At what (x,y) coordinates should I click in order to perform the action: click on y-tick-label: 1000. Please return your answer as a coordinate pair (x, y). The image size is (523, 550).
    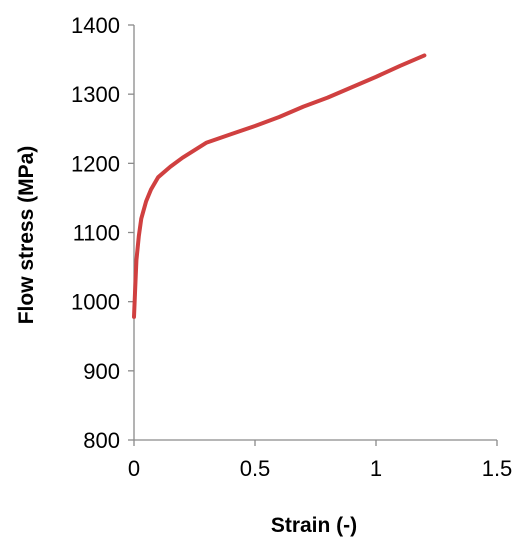
    Looking at the image, I should click on (95, 302).